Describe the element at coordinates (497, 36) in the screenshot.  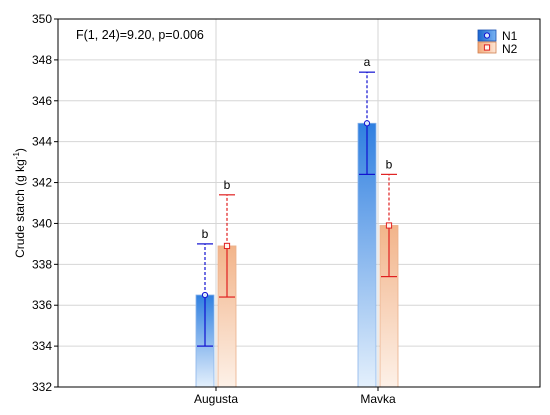
I see `legend-item-n1: N1` at that location.